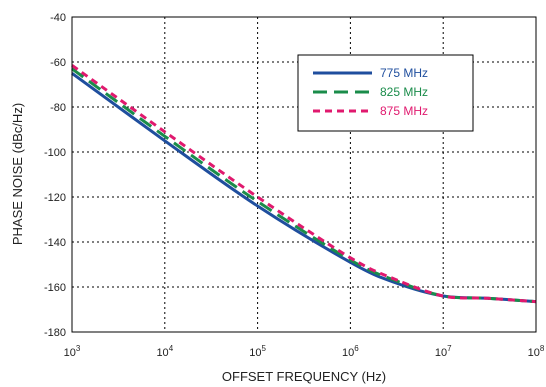 This screenshot has height=387, width=546. What do you see at coordinates (55, 153) in the screenshot?
I see `y-tick-label: -100` at bounding box center [55, 153].